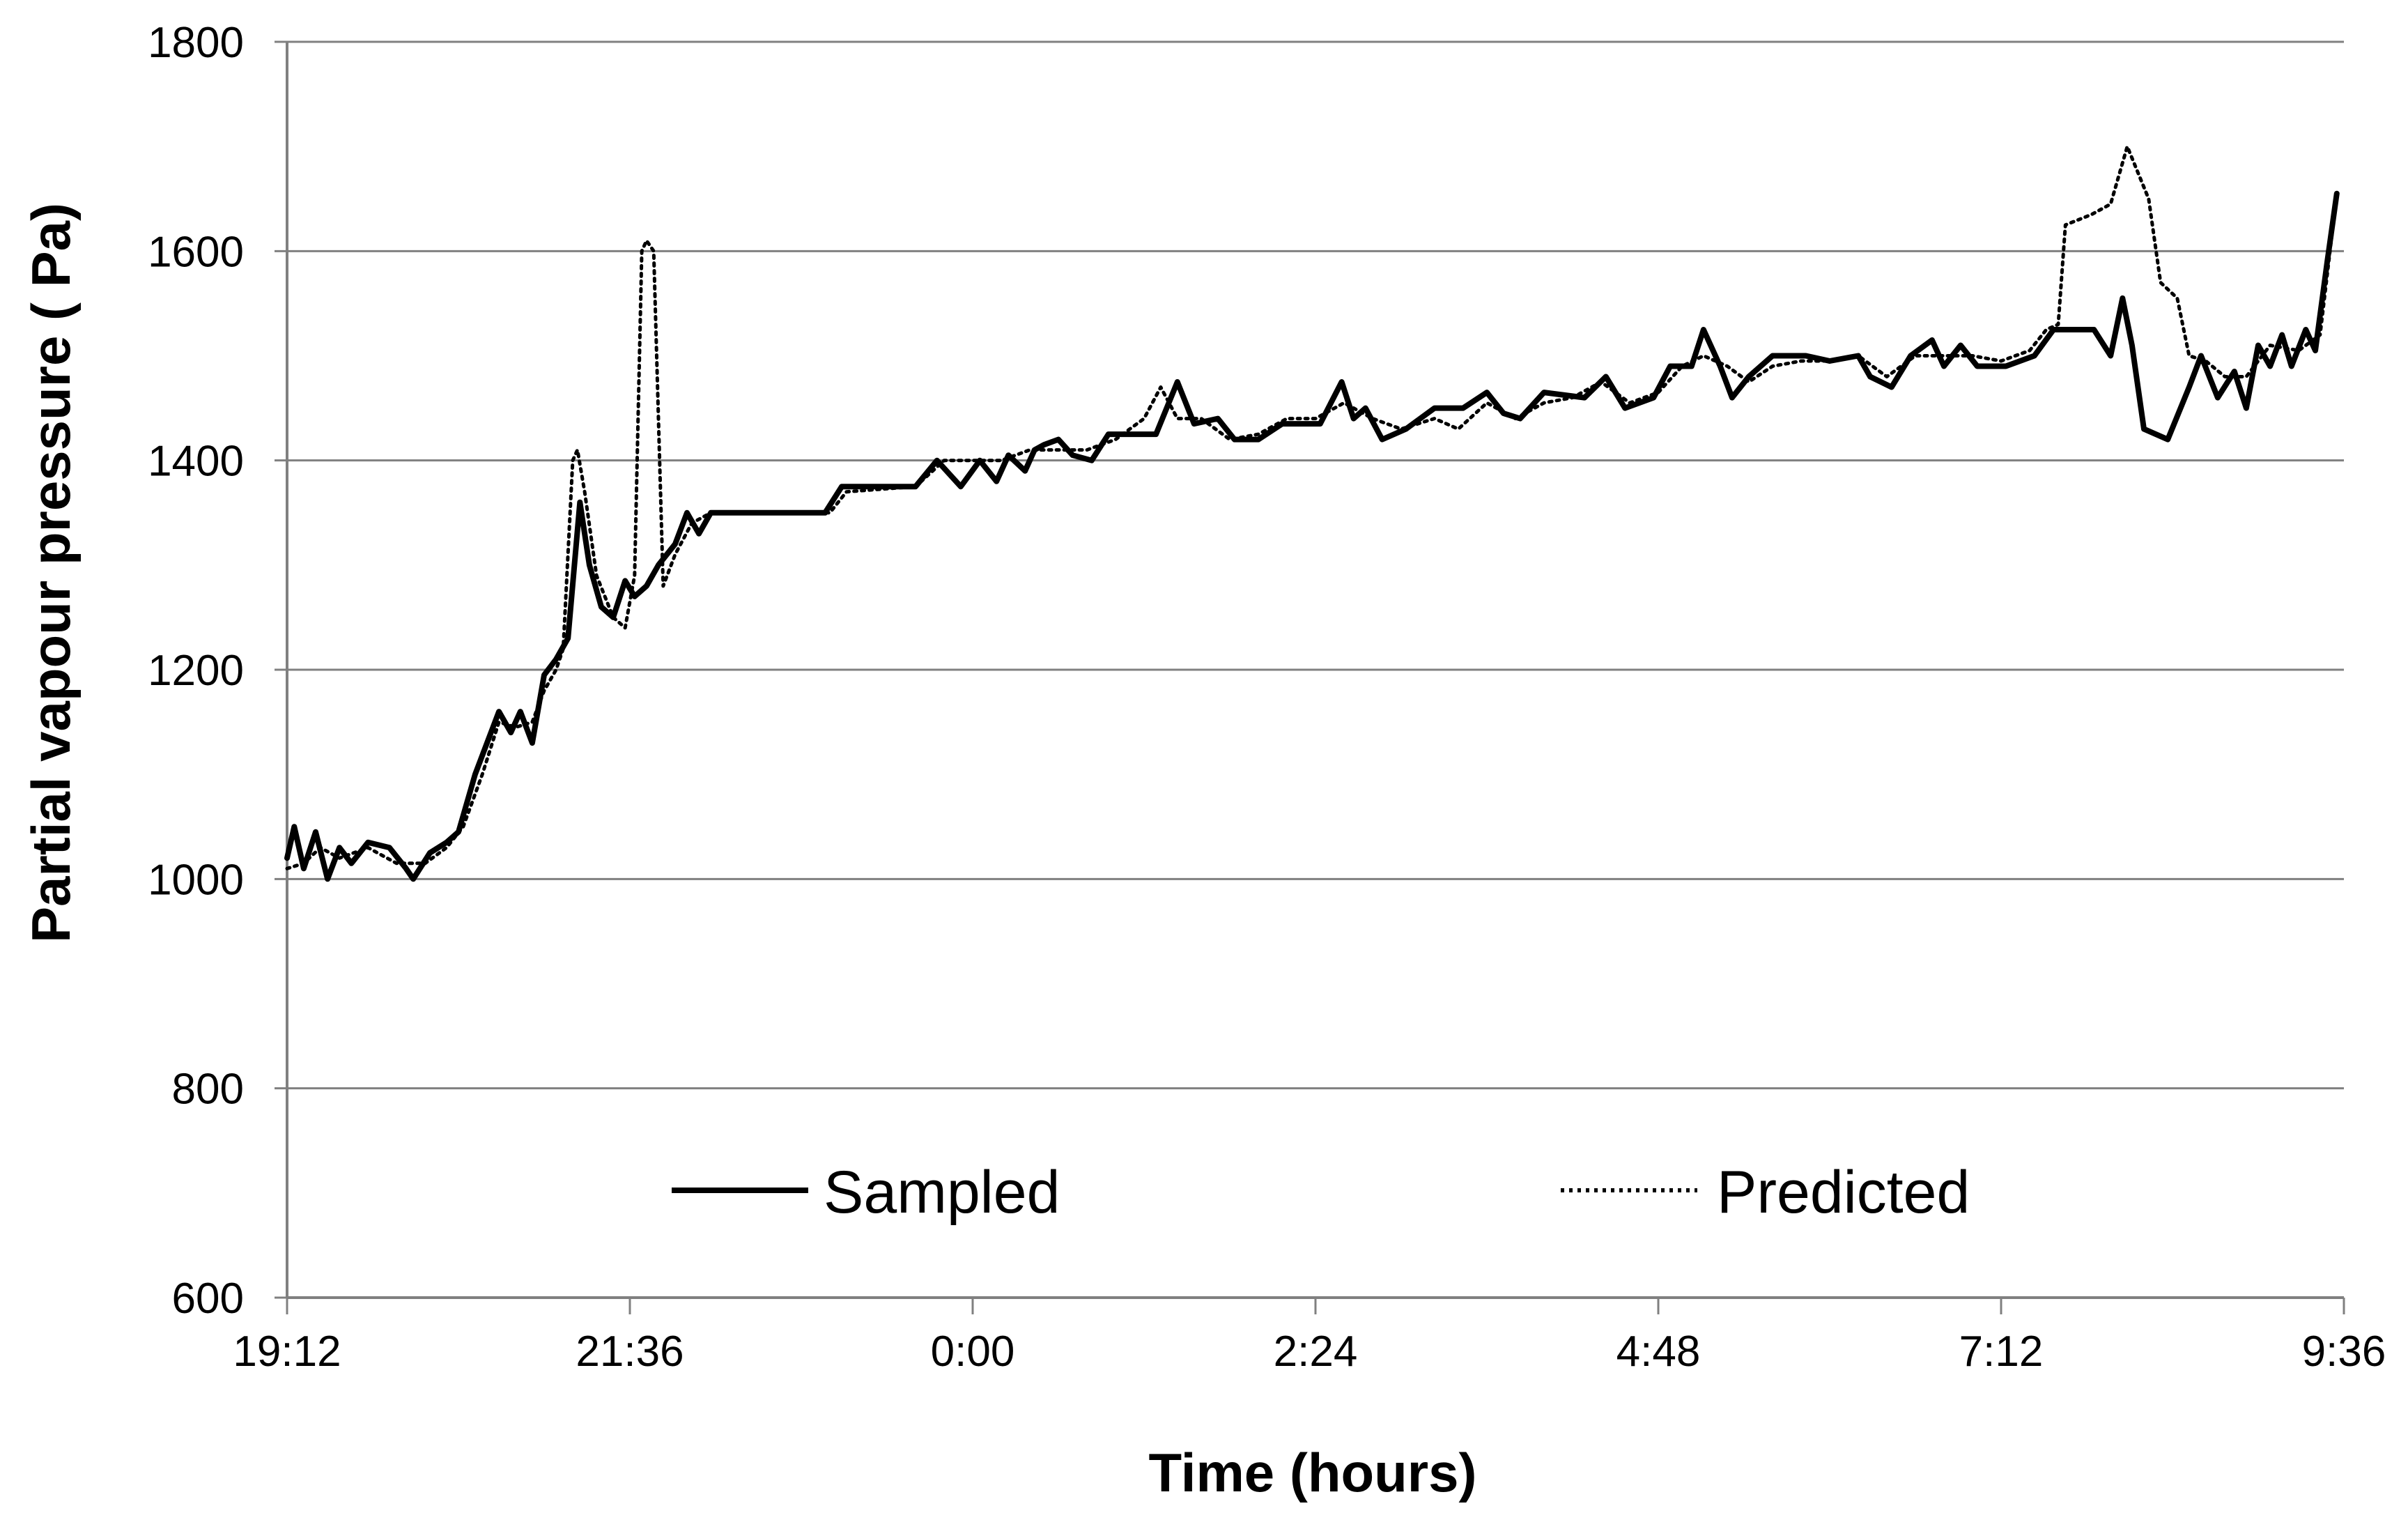 The height and width of the screenshot is (1529, 2408). I want to click on y-tick-label: 1400, so click(196, 462).